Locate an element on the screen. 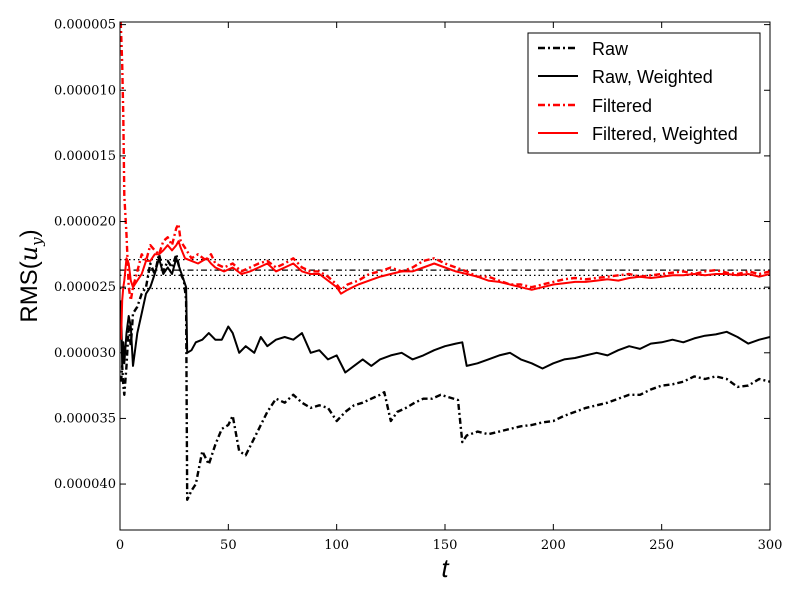  y-axis-title: RMS(uy) is located at coordinates (30, 275).